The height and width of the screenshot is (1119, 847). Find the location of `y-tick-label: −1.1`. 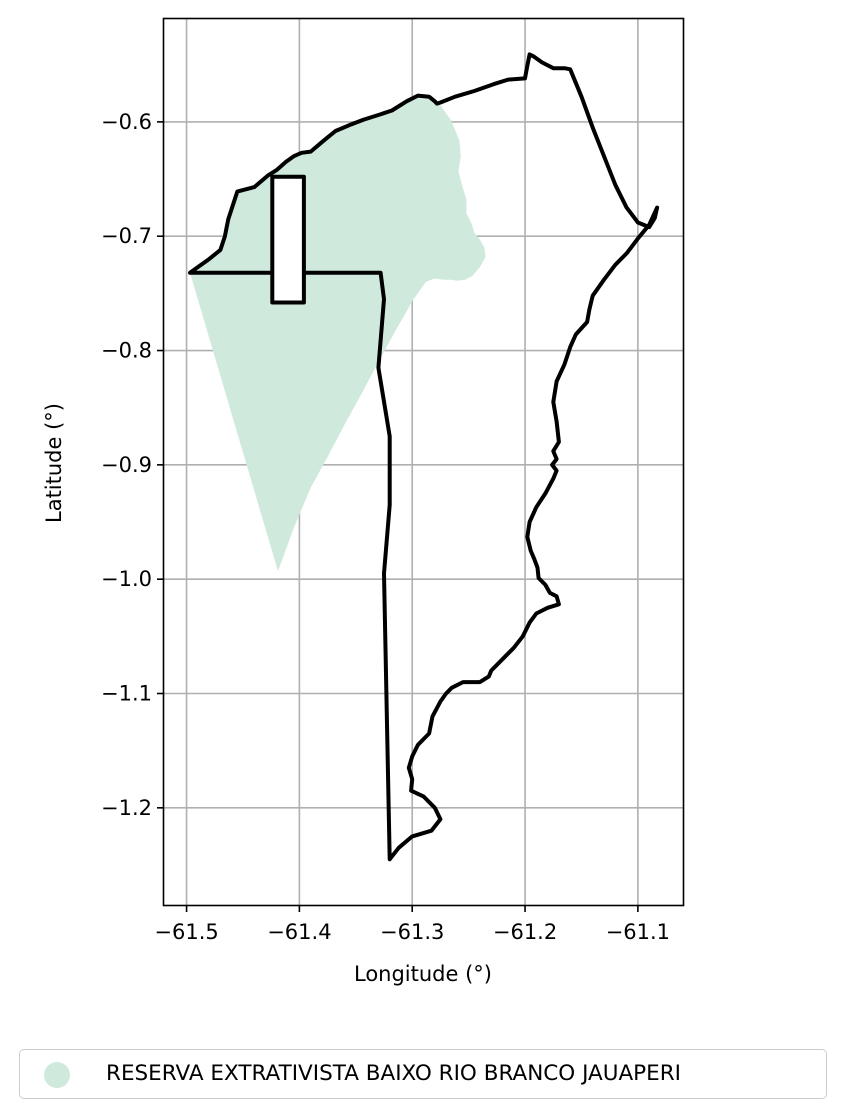

y-tick-label: −1.1 is located at coordinates (126, 694).